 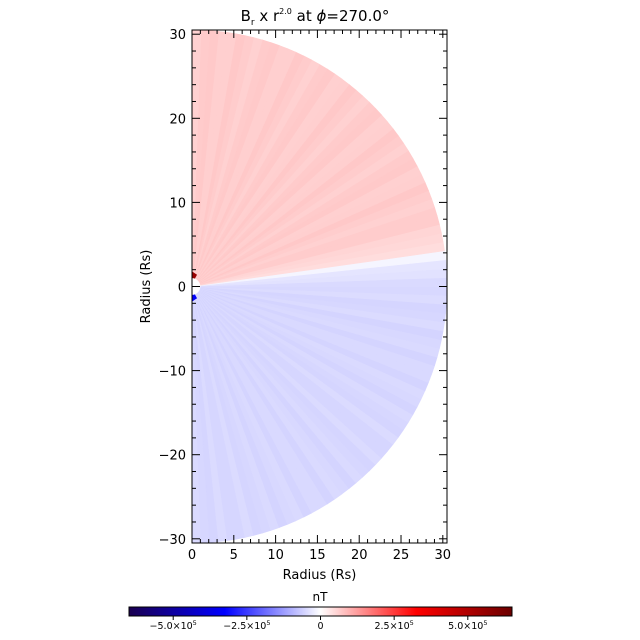 What do you see at coordinates (177, 203) in the screenshot?
I see `y-tick-label: 10` at bounding box center [177, 203].